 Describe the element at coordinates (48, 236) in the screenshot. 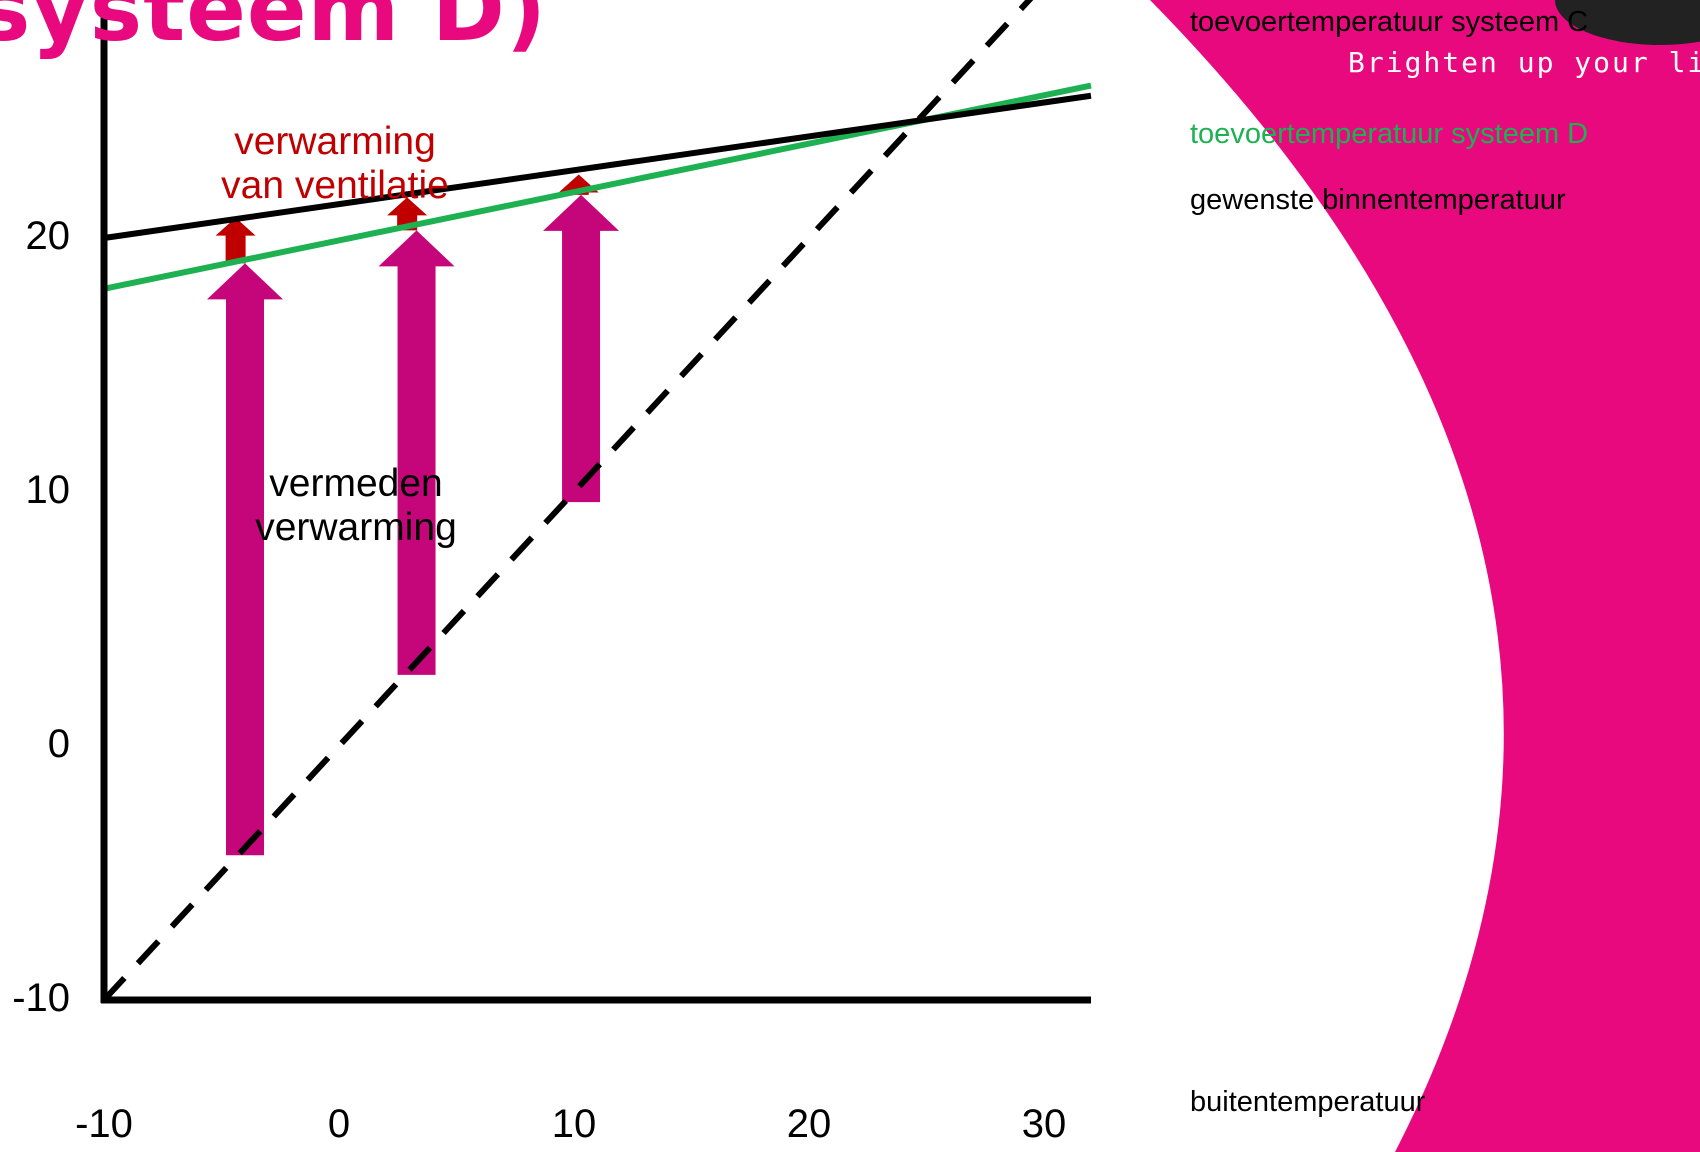

I see `y-tick-label: 20` at that location.